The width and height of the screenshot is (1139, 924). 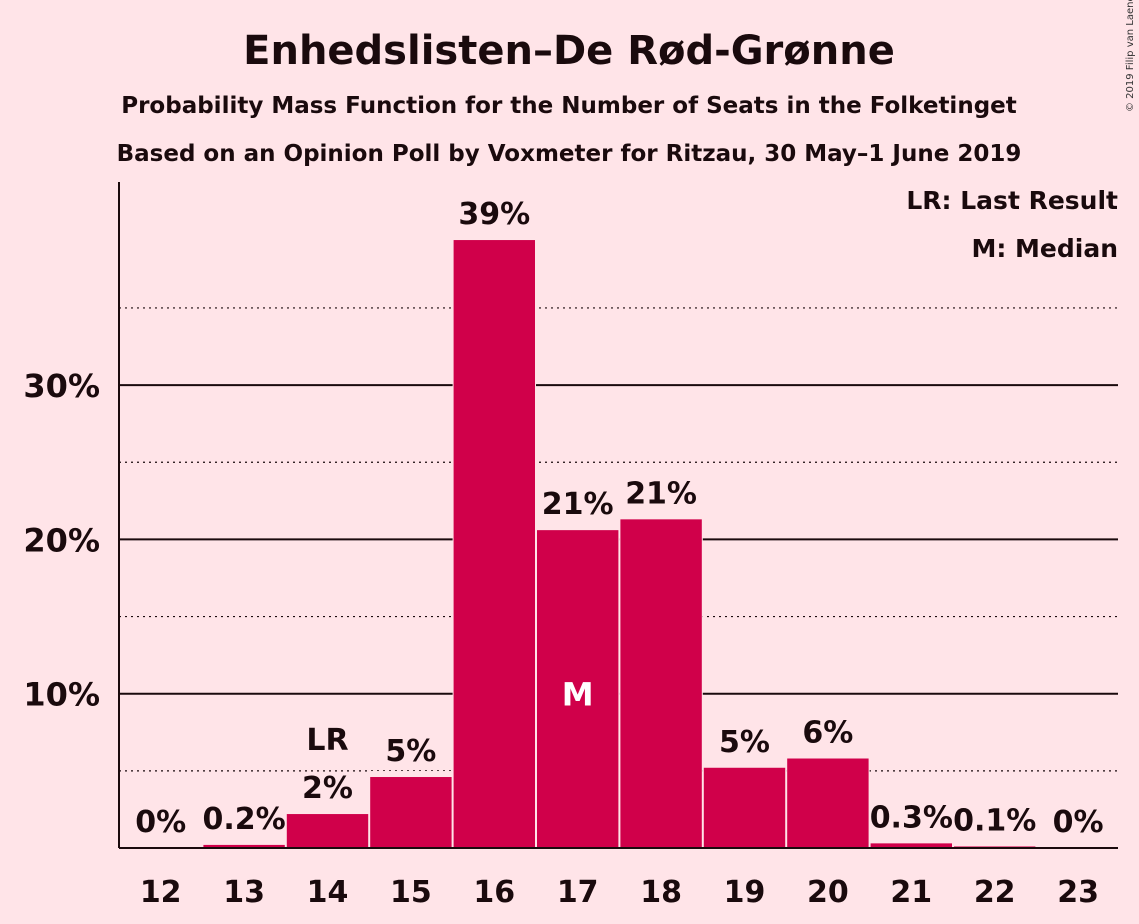 I want to click on y-tick-label: 10%, so click(x=61, y=695).